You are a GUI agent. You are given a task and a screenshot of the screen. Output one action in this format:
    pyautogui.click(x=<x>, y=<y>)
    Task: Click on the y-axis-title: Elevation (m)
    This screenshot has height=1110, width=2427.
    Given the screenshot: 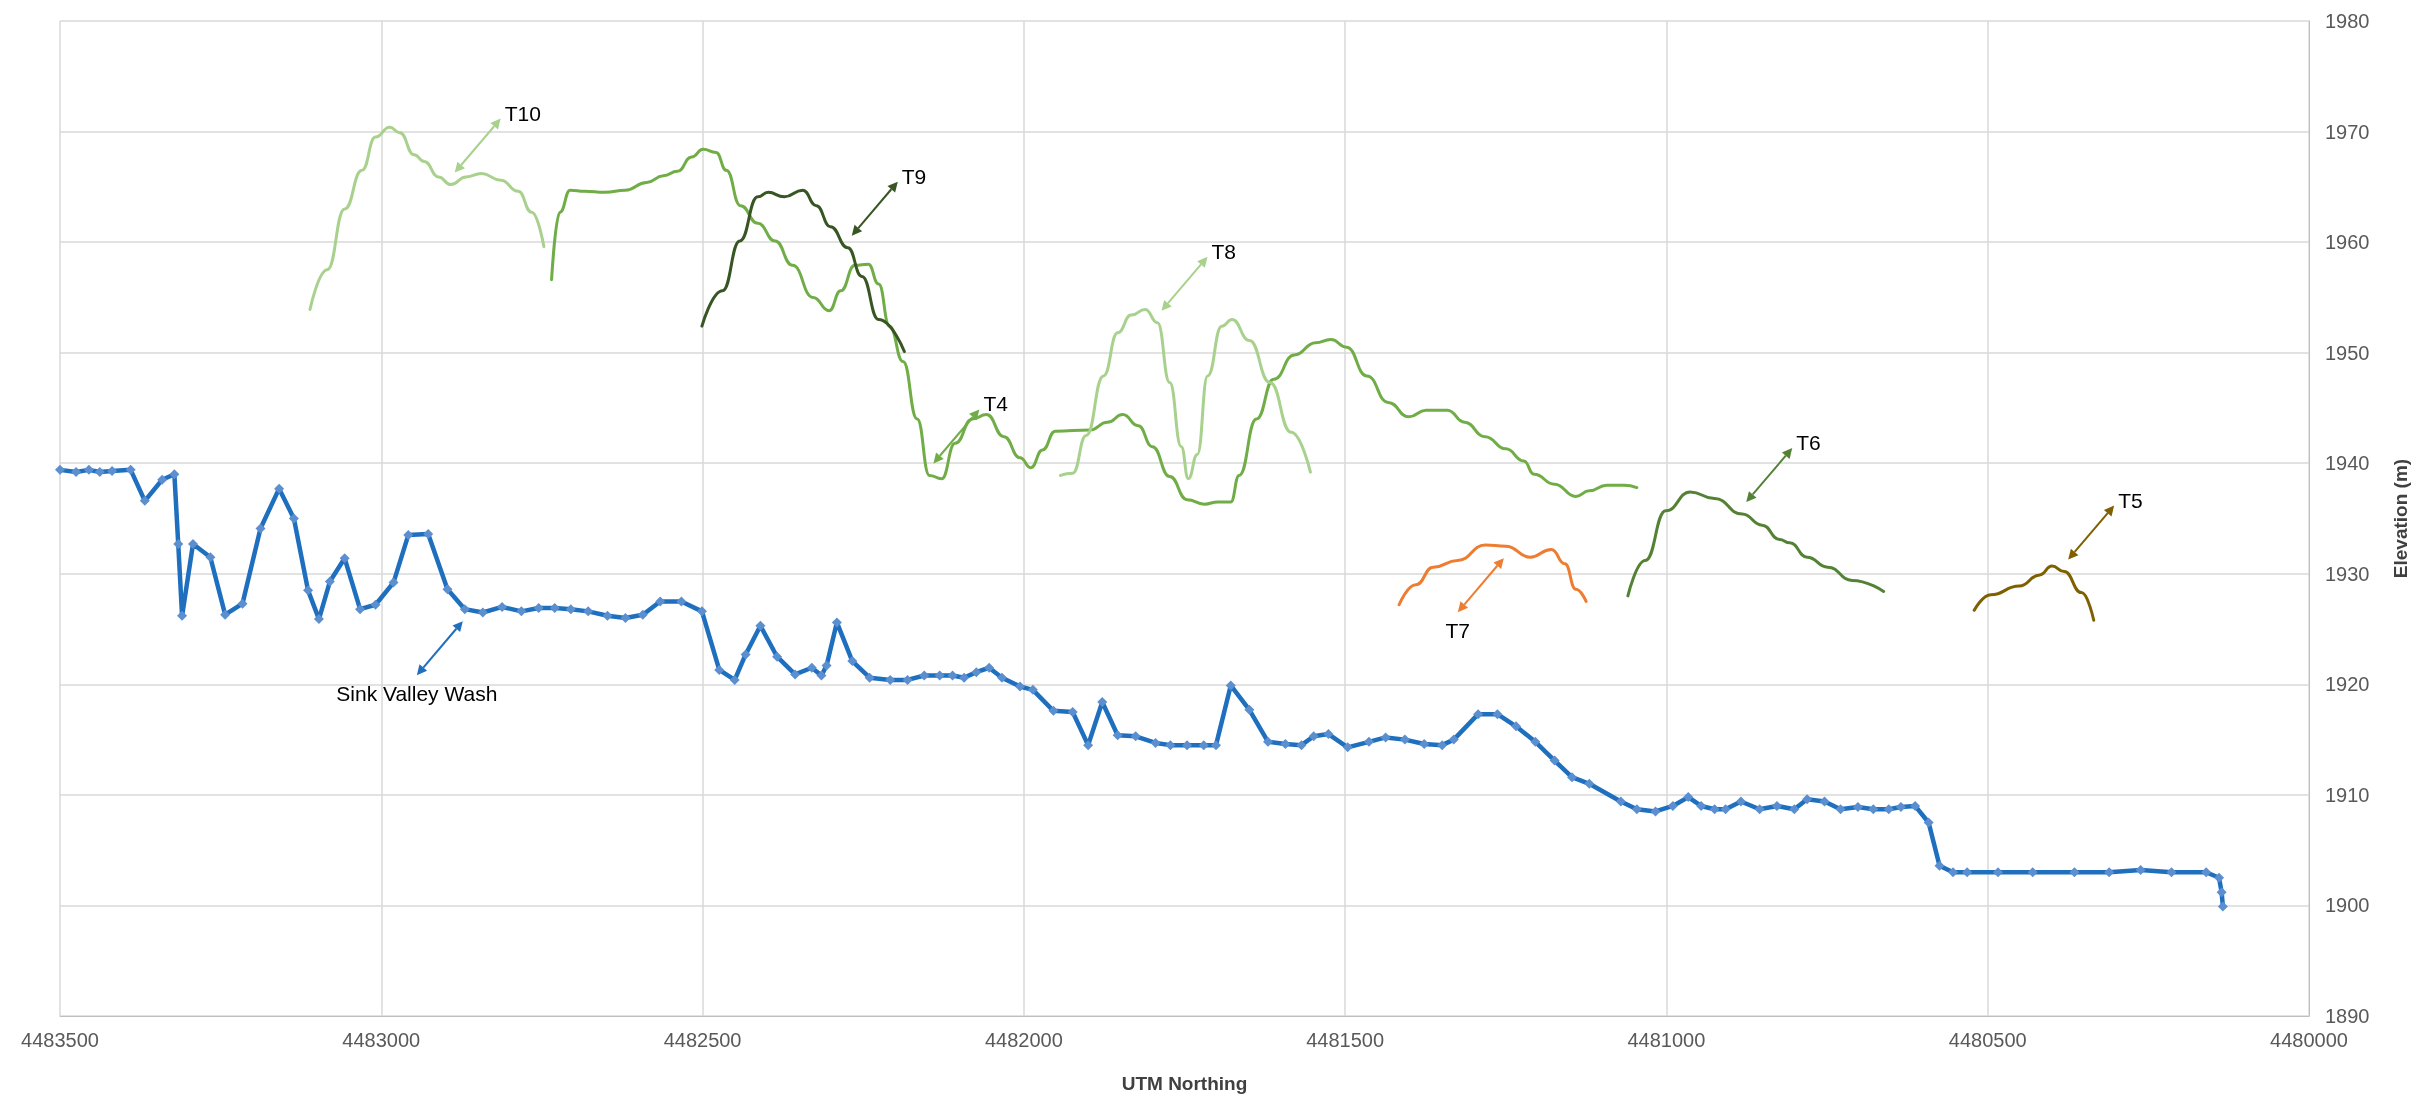 What is the action you would take?
    pyautogui.click(x=2400, y=518)
    